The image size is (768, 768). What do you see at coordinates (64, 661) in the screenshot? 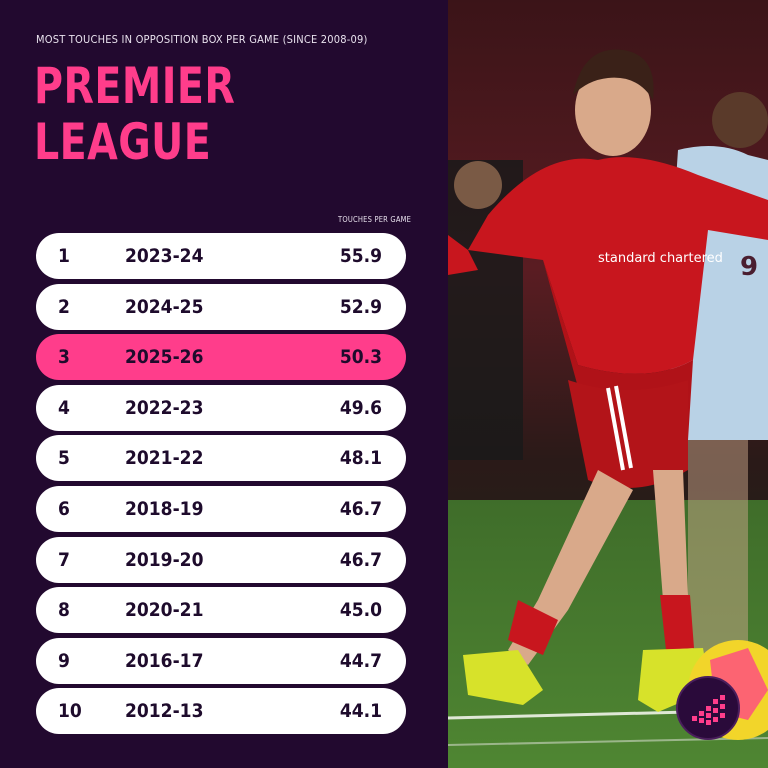
I see `row-rank: 9` at bounding box center [64, 661].